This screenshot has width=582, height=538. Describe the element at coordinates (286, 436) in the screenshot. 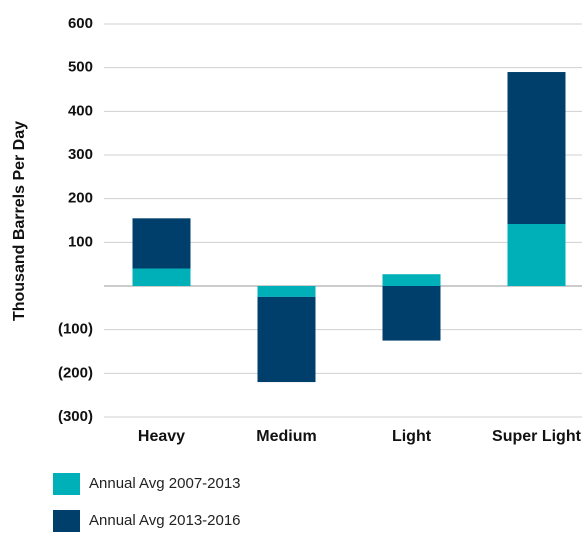

I see `x-tick-label: Medium` at that location.